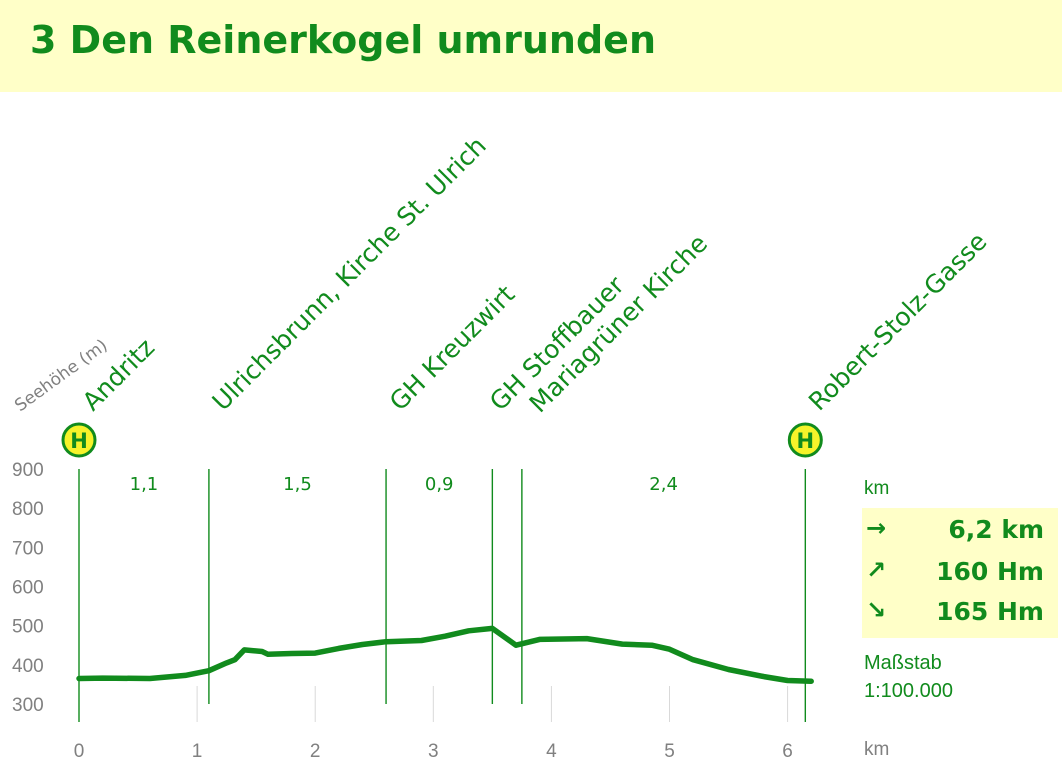 The height and width of the screenshot is (767, 1062). What do you see at coordinates (28, 509) in the screenshot?
I see `y-tick-label: 800` at bounding box center [28, 509].